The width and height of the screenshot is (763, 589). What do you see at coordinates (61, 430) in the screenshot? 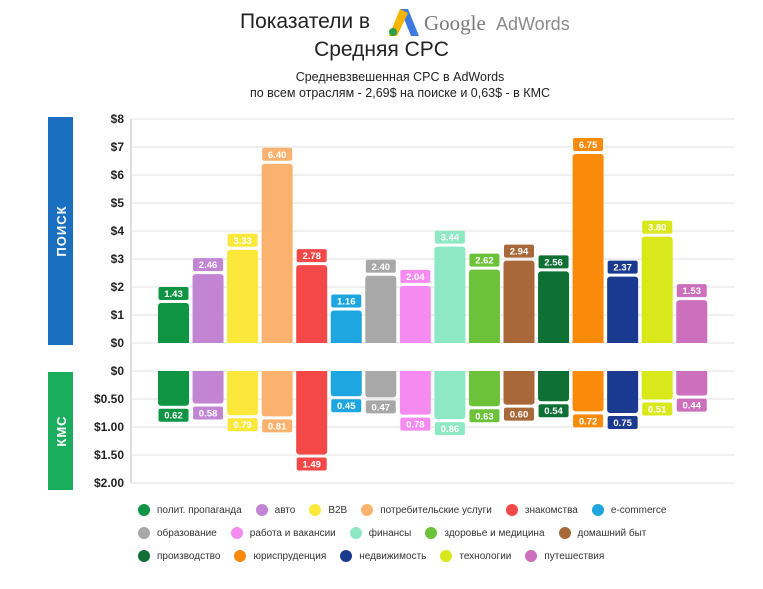
I see `display-panel-label: КМС` at bounding box center [61, 430].